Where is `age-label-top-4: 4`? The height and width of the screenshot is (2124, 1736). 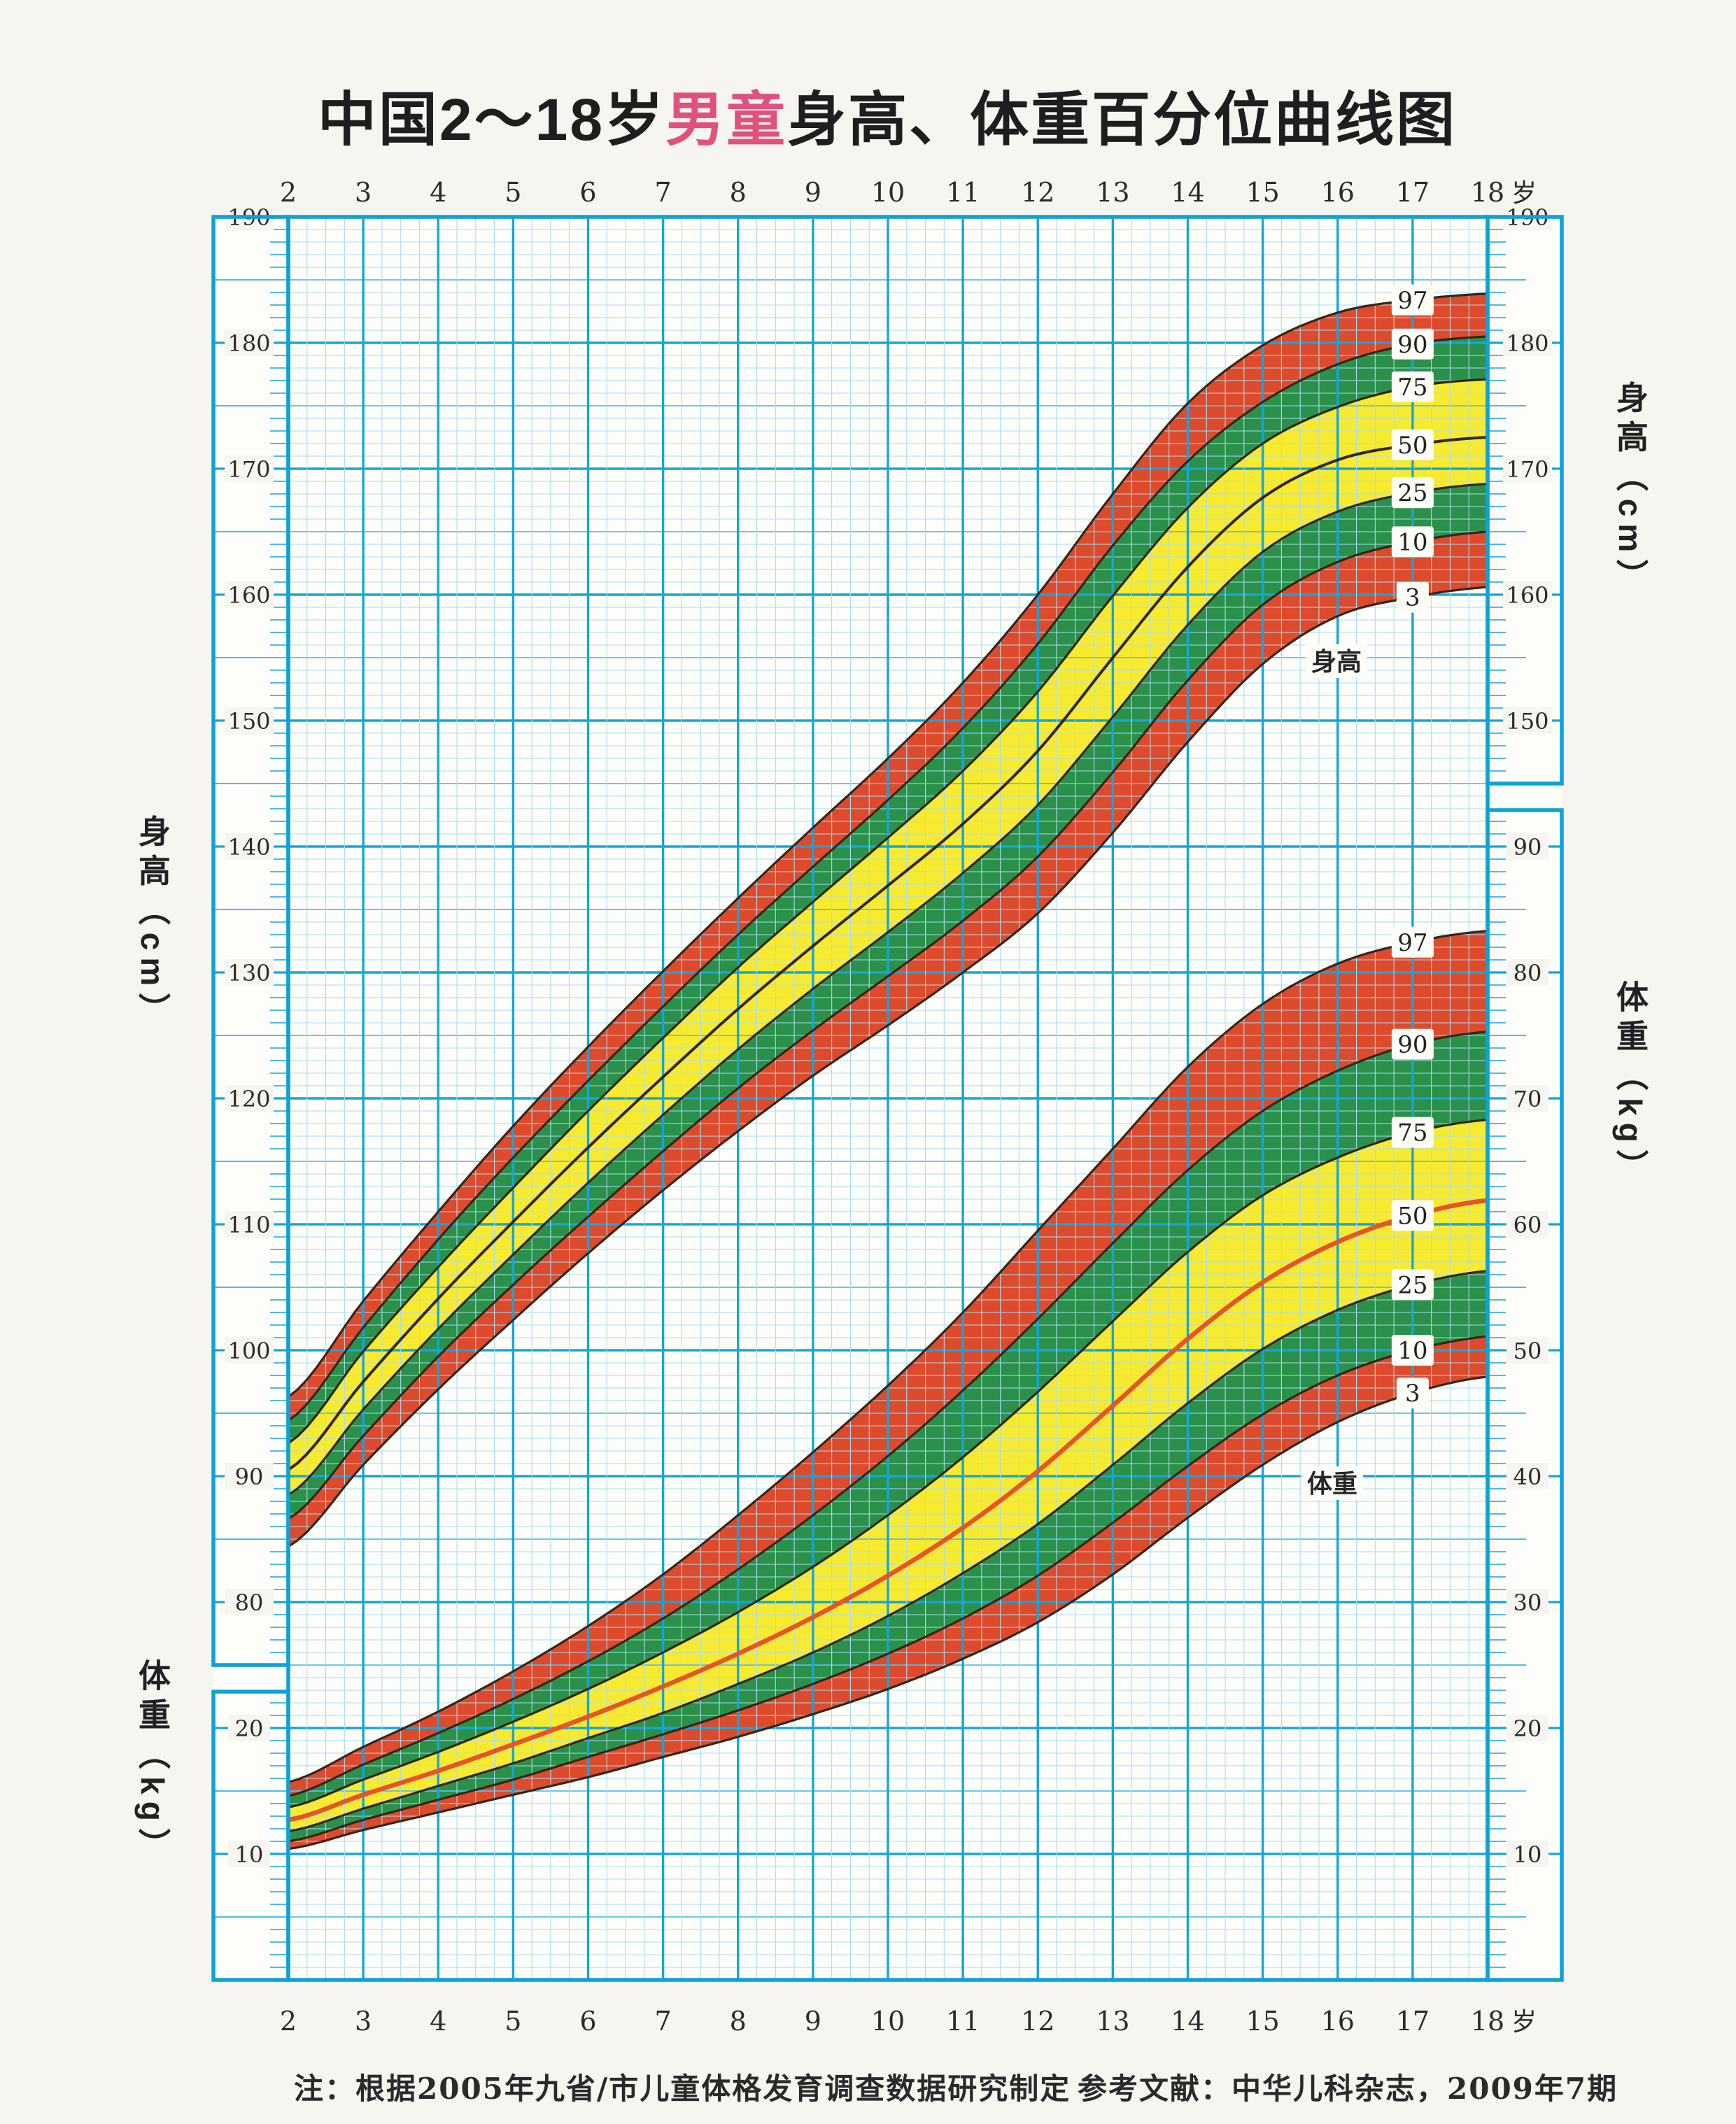 age-label-top-4: 4 is located at coordinates (438, 192).